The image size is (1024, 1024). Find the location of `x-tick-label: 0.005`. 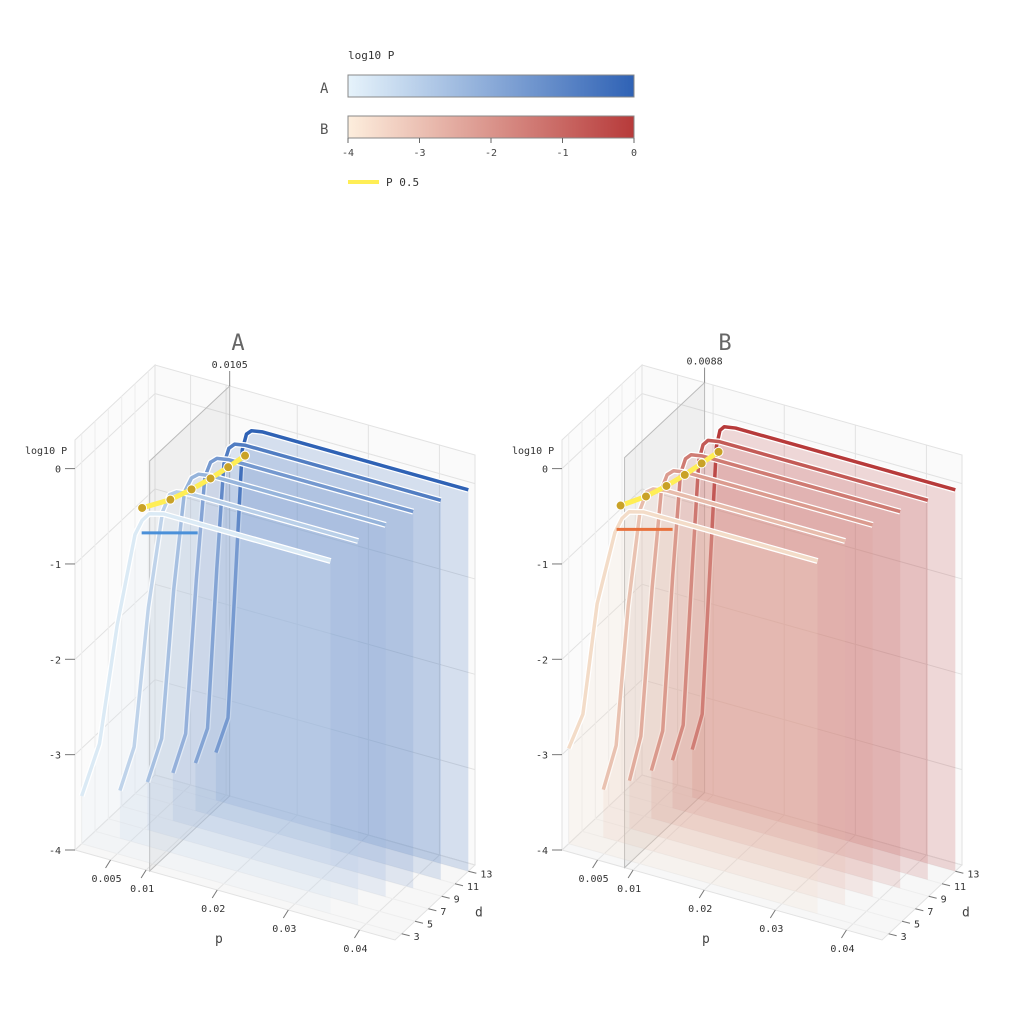

x-tick-label: 0.005 is located at coordinates (594, 879).